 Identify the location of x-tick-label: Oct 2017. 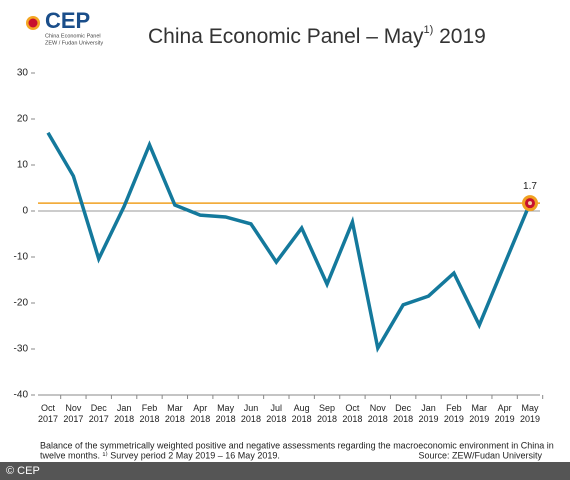
(48, 413).